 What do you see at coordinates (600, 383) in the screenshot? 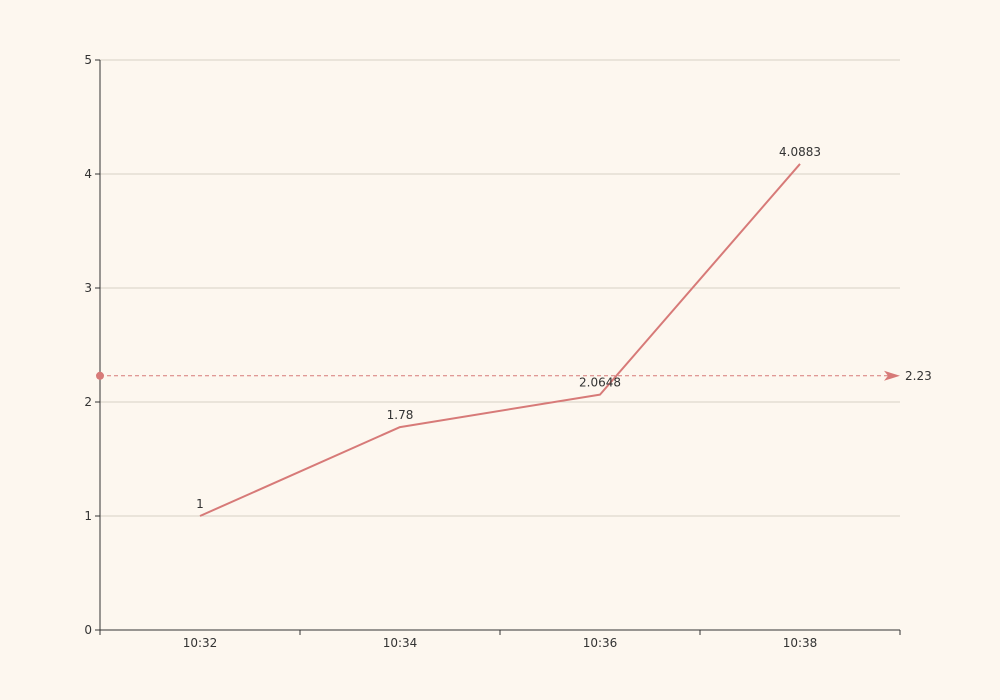
I see `data-label: 2.0648` at bounding box center [600, 383].